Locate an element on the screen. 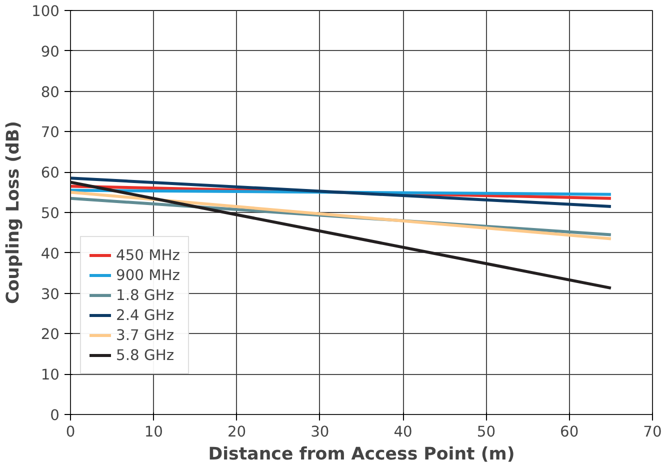  x-axis-title: Distance from Access Point (m) is located at coordinates (361, 454).